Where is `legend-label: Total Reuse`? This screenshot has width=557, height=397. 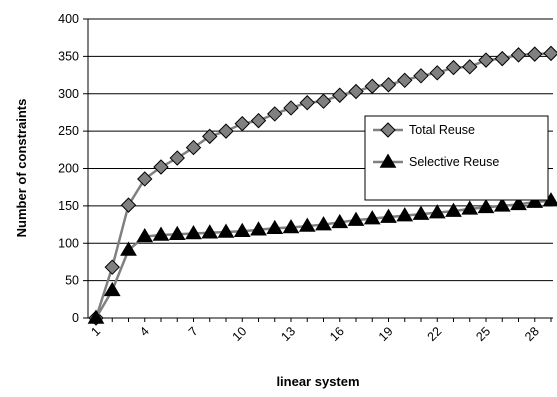
legend-label: Total Reuse is located at coordinates (442, 130).